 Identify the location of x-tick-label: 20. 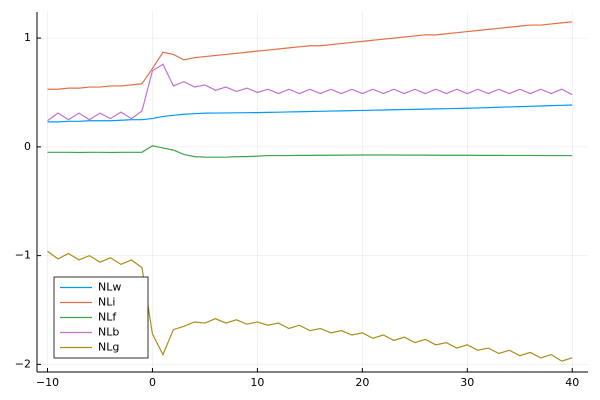
(362, 382).